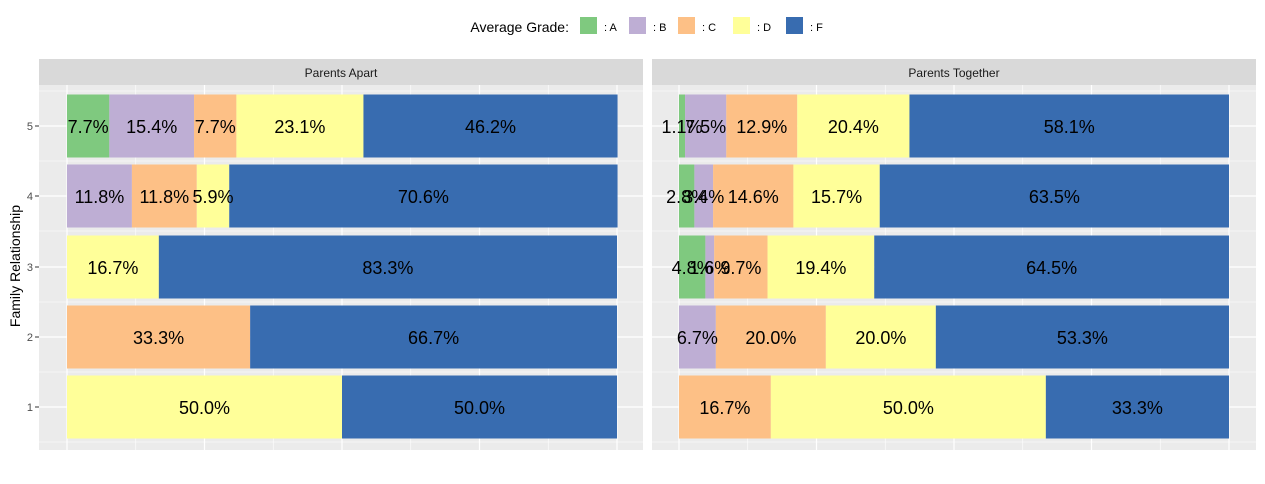 The image size is (1265, 484). I want to click on bar-row-4: 11.8% 11.8% 5.9% 70.6%, so click(342, 196).